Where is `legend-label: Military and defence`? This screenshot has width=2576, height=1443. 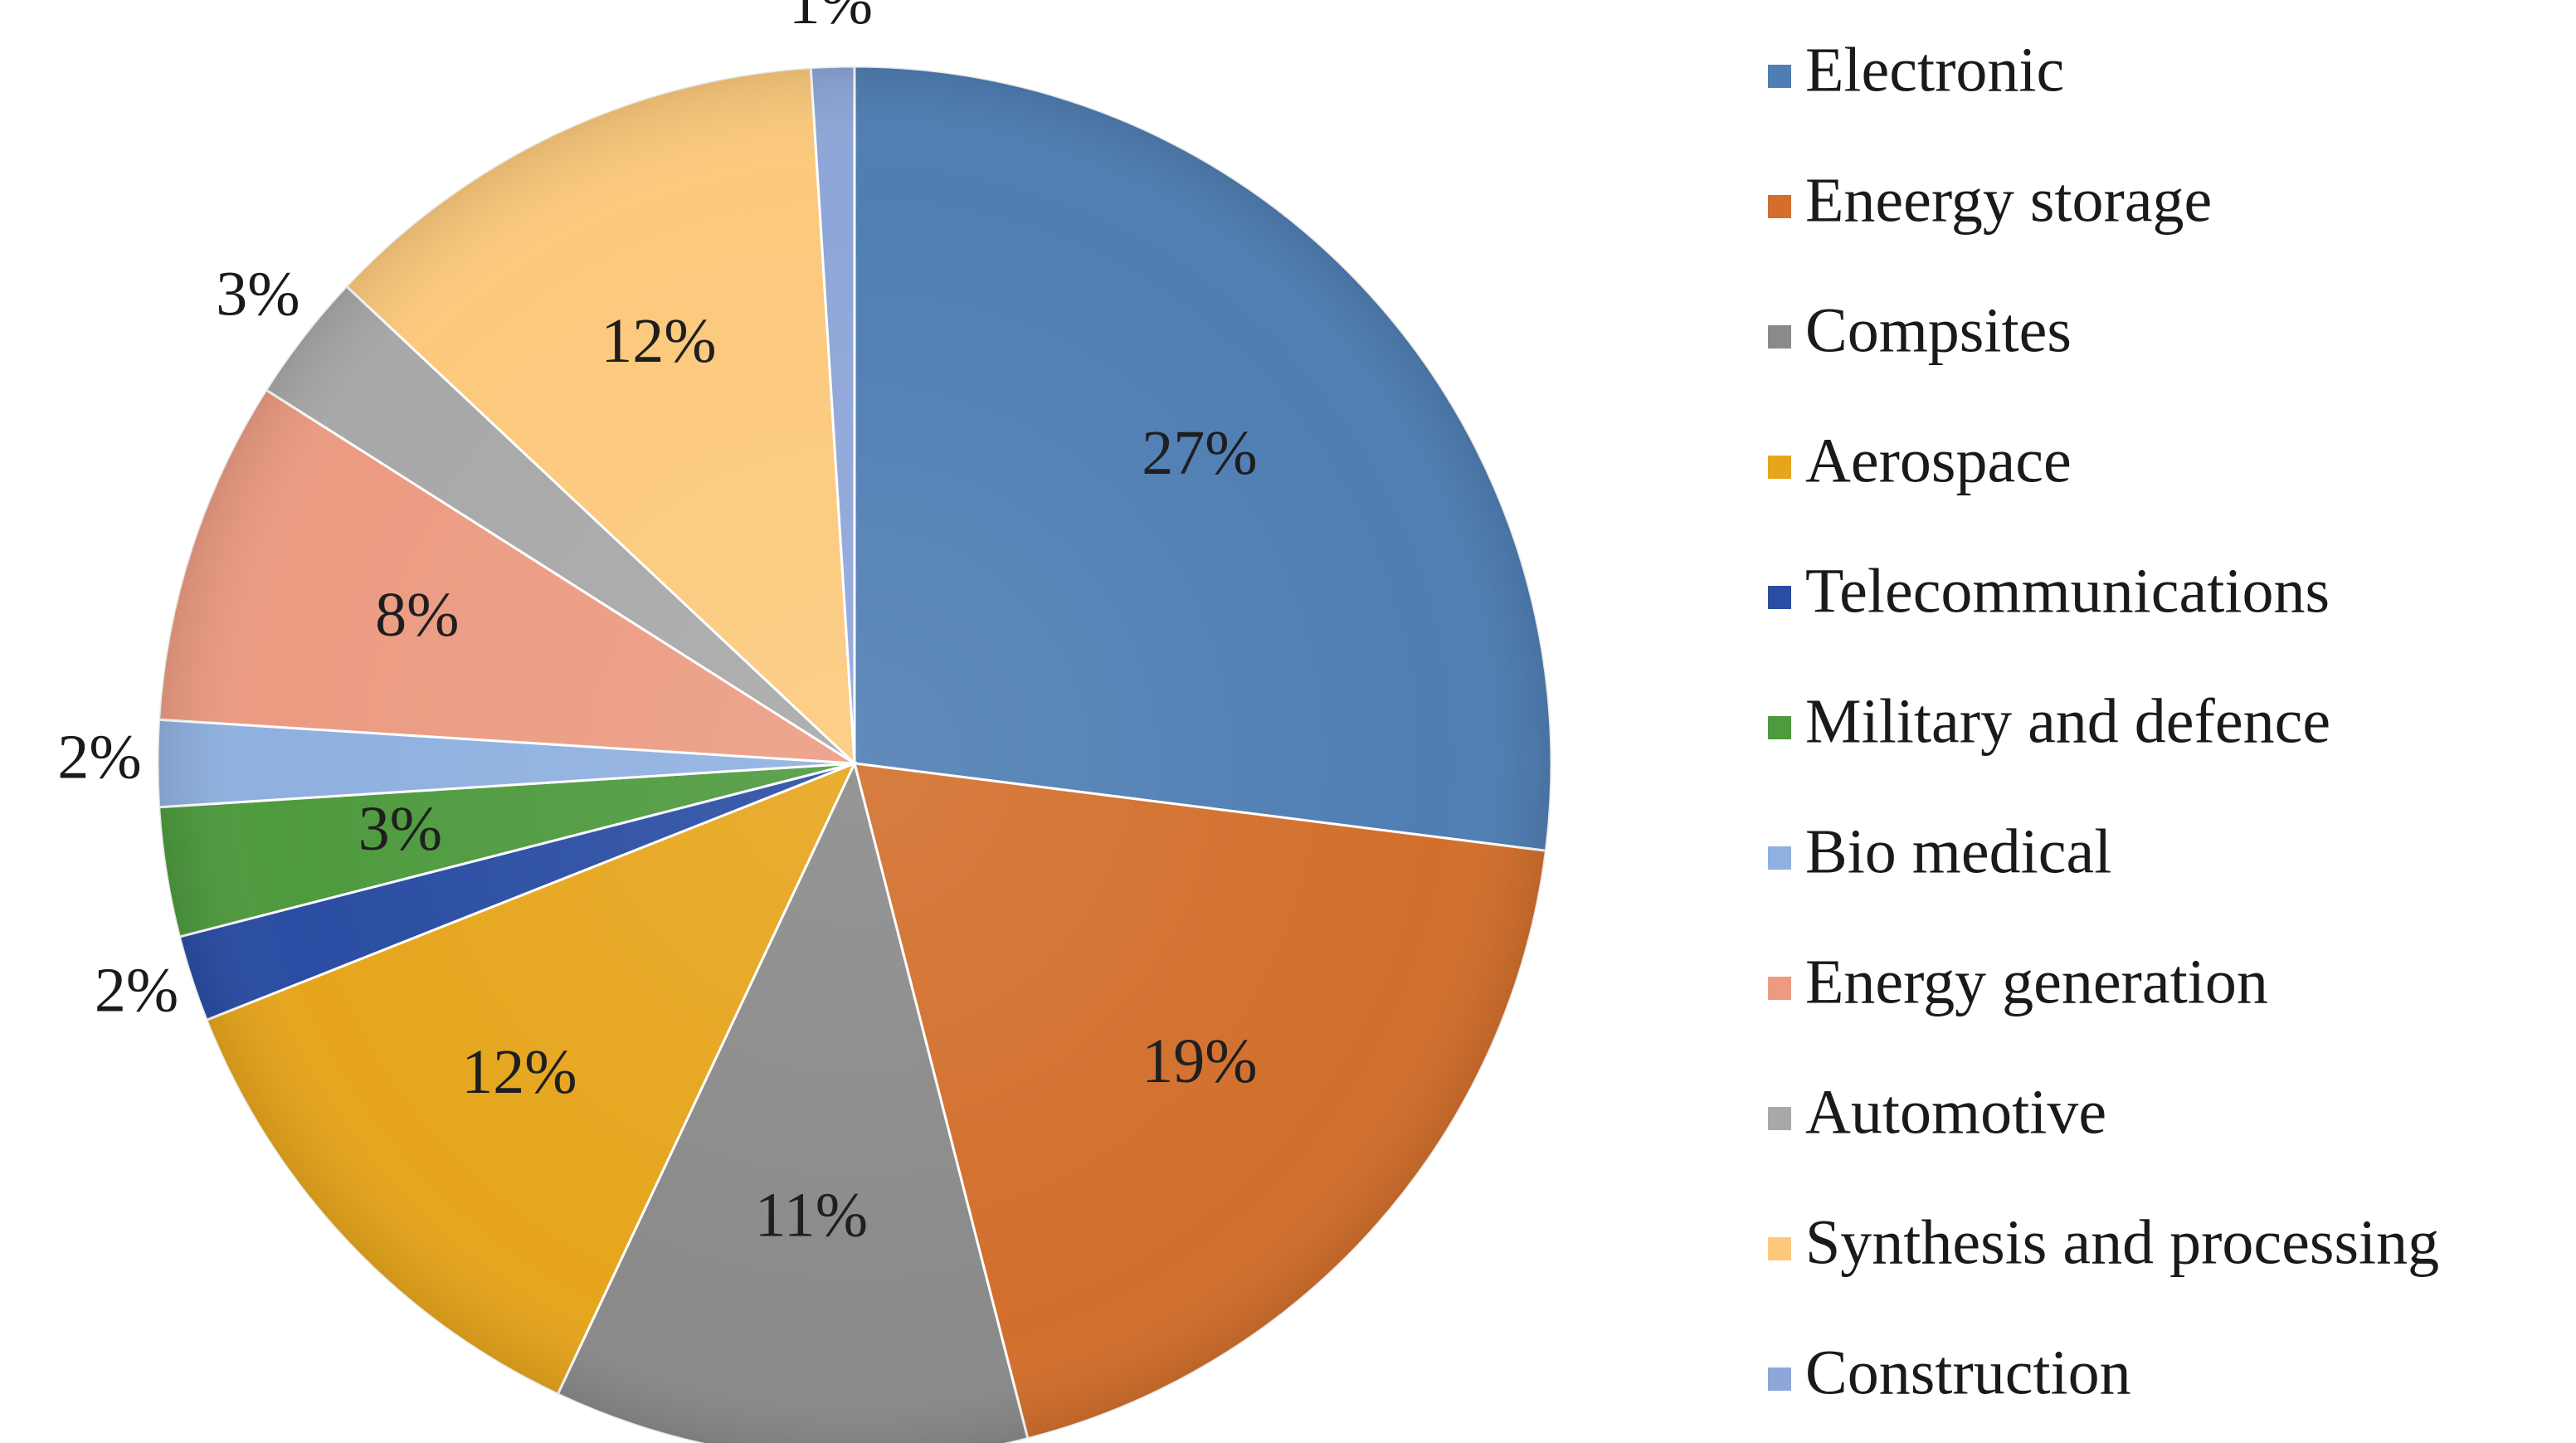 legend-label: Military and defence is located at coordinates (2067, 721).